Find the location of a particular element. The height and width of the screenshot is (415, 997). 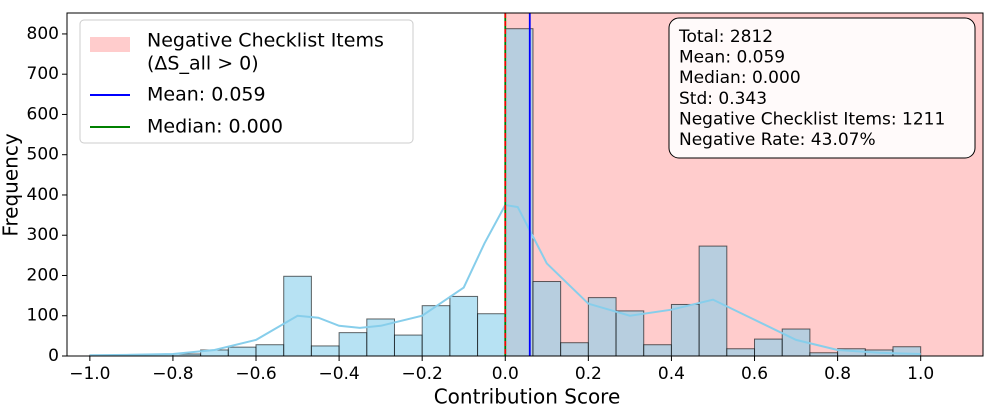

x-tick-label: 0.6 is located at coordinates (754, 374).